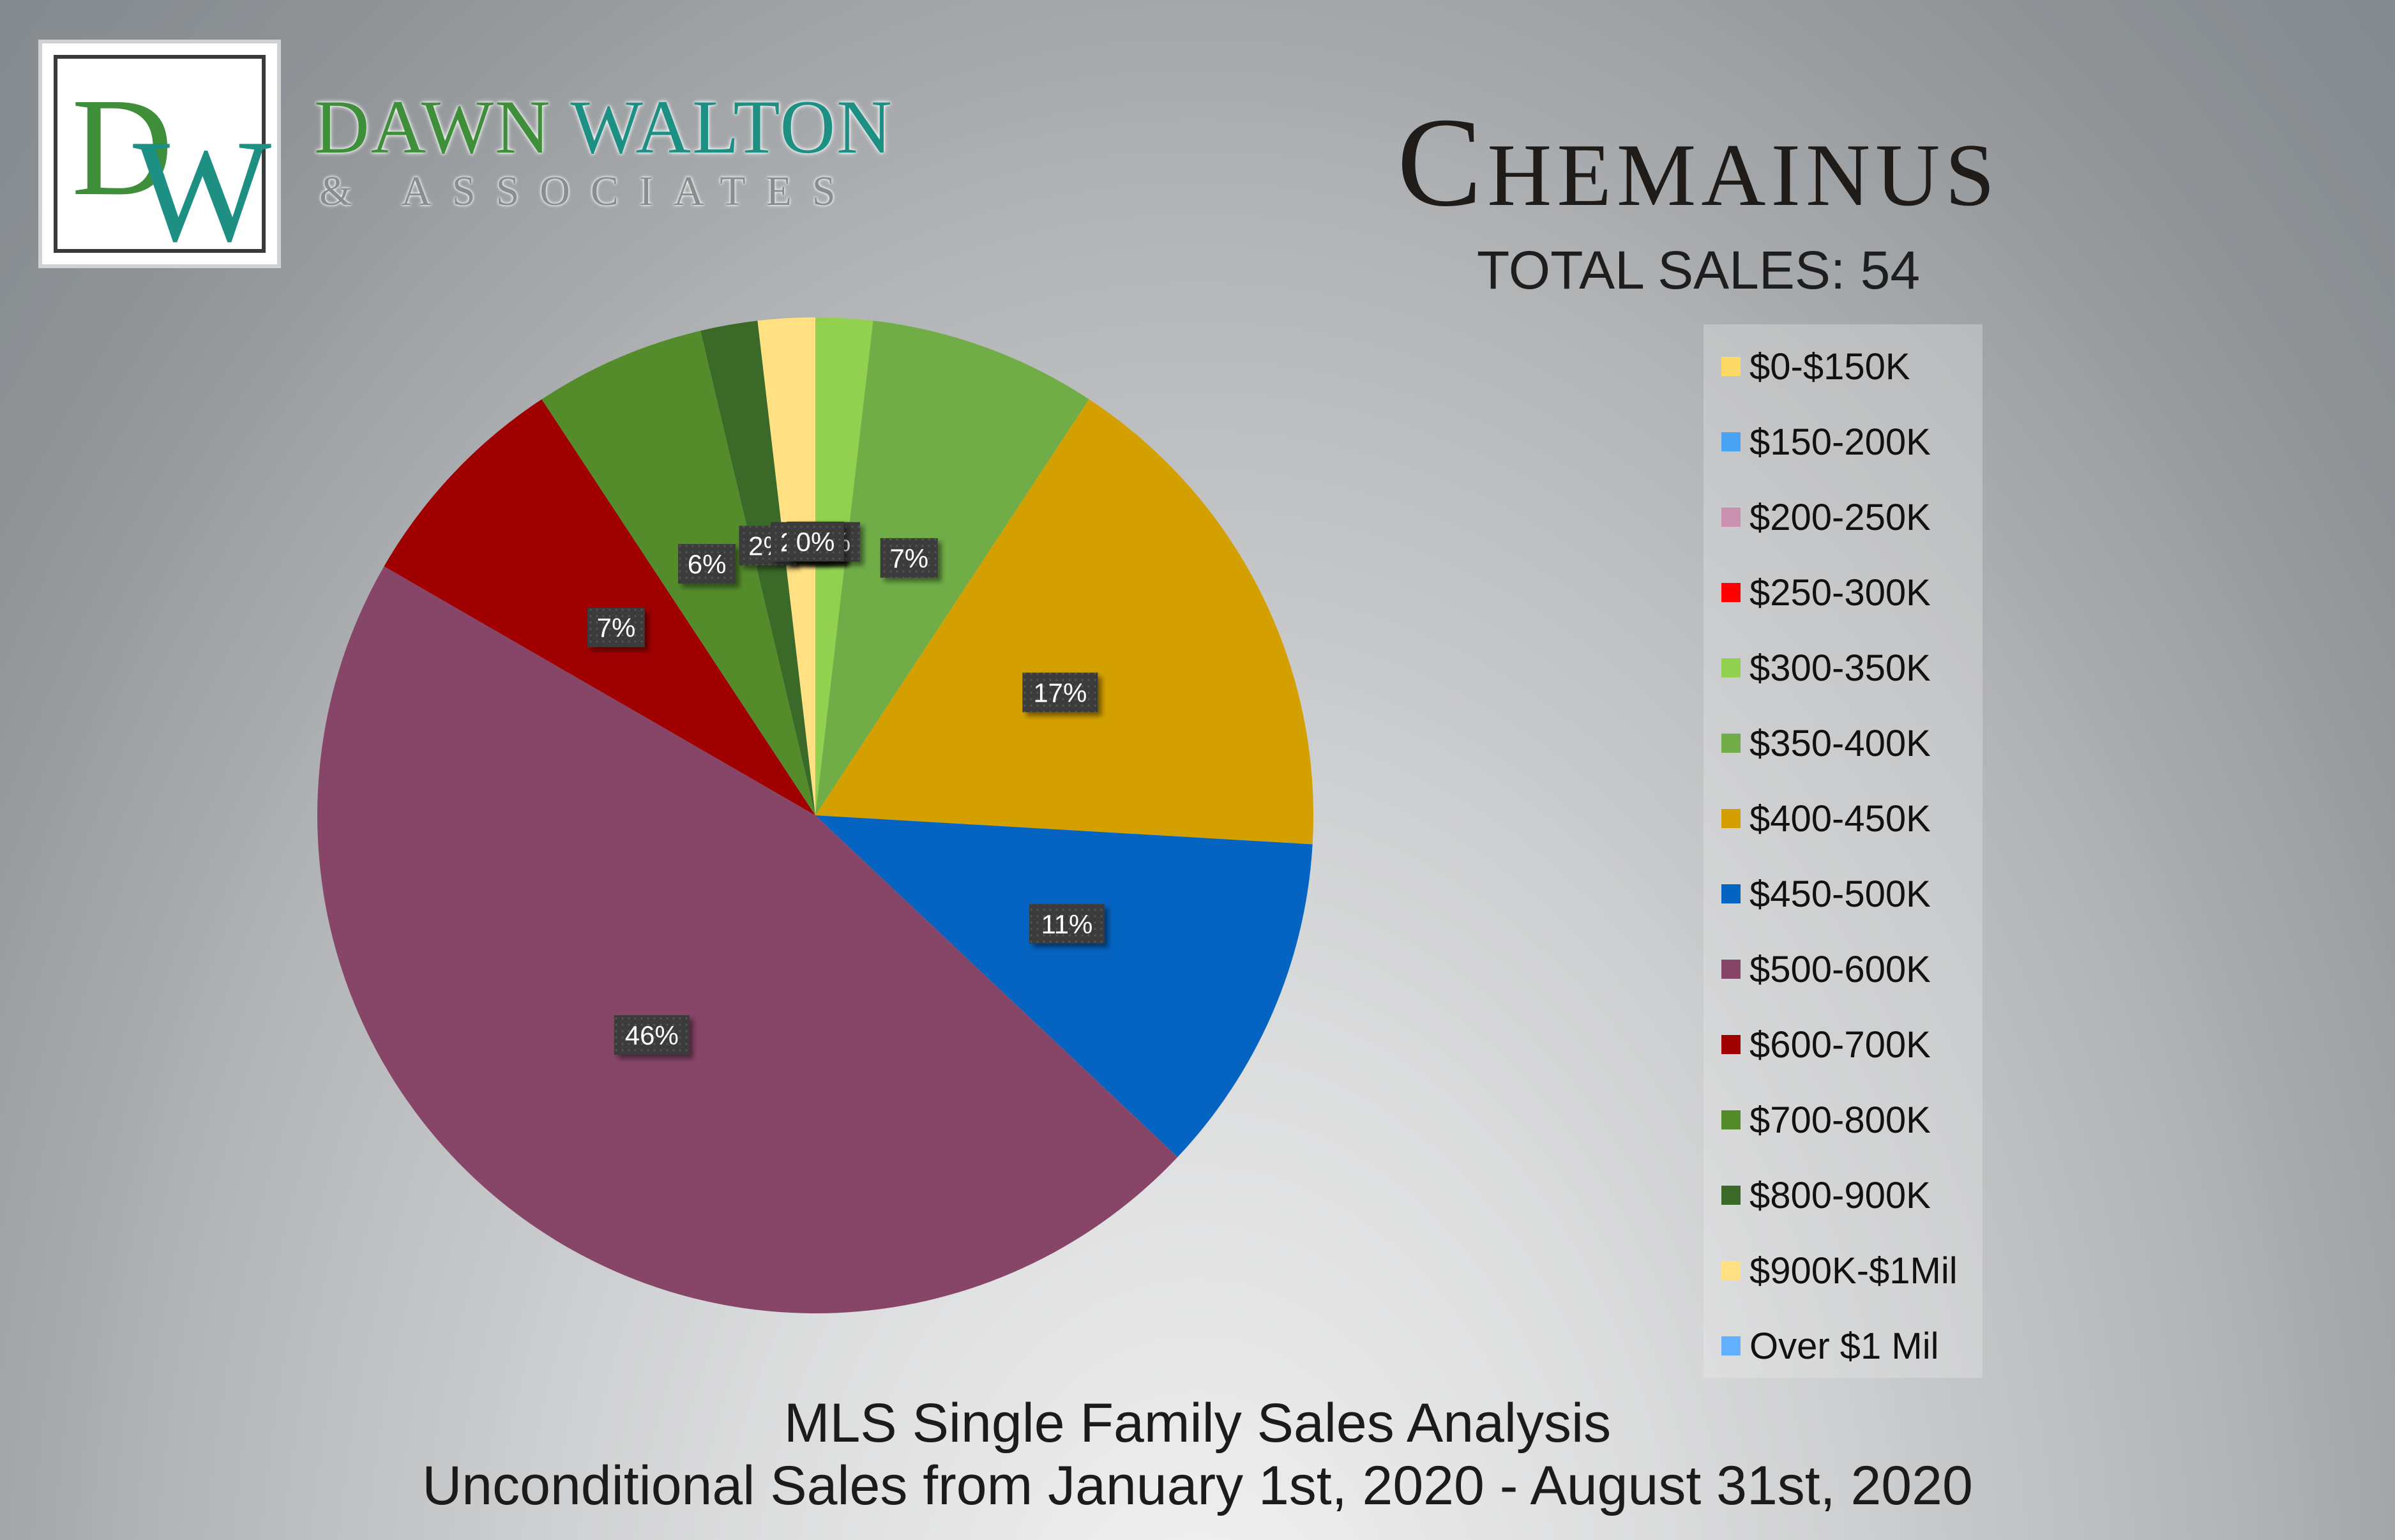  What do you see at coordinates (1840, 1195) in the screenshot?
I see `legend-label: $800-900K` at bounding box center [1840, 1195].